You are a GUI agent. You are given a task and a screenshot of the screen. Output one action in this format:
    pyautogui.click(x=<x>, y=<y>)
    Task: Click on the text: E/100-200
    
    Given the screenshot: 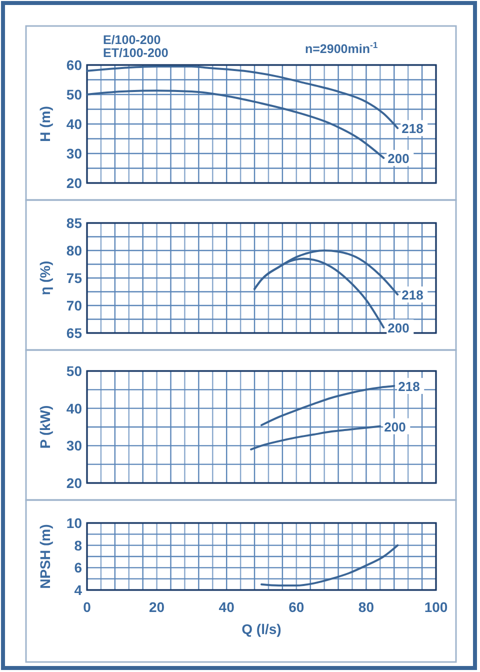 What is the action you would take?
    pyautogui.click(x=132, y=40)
    